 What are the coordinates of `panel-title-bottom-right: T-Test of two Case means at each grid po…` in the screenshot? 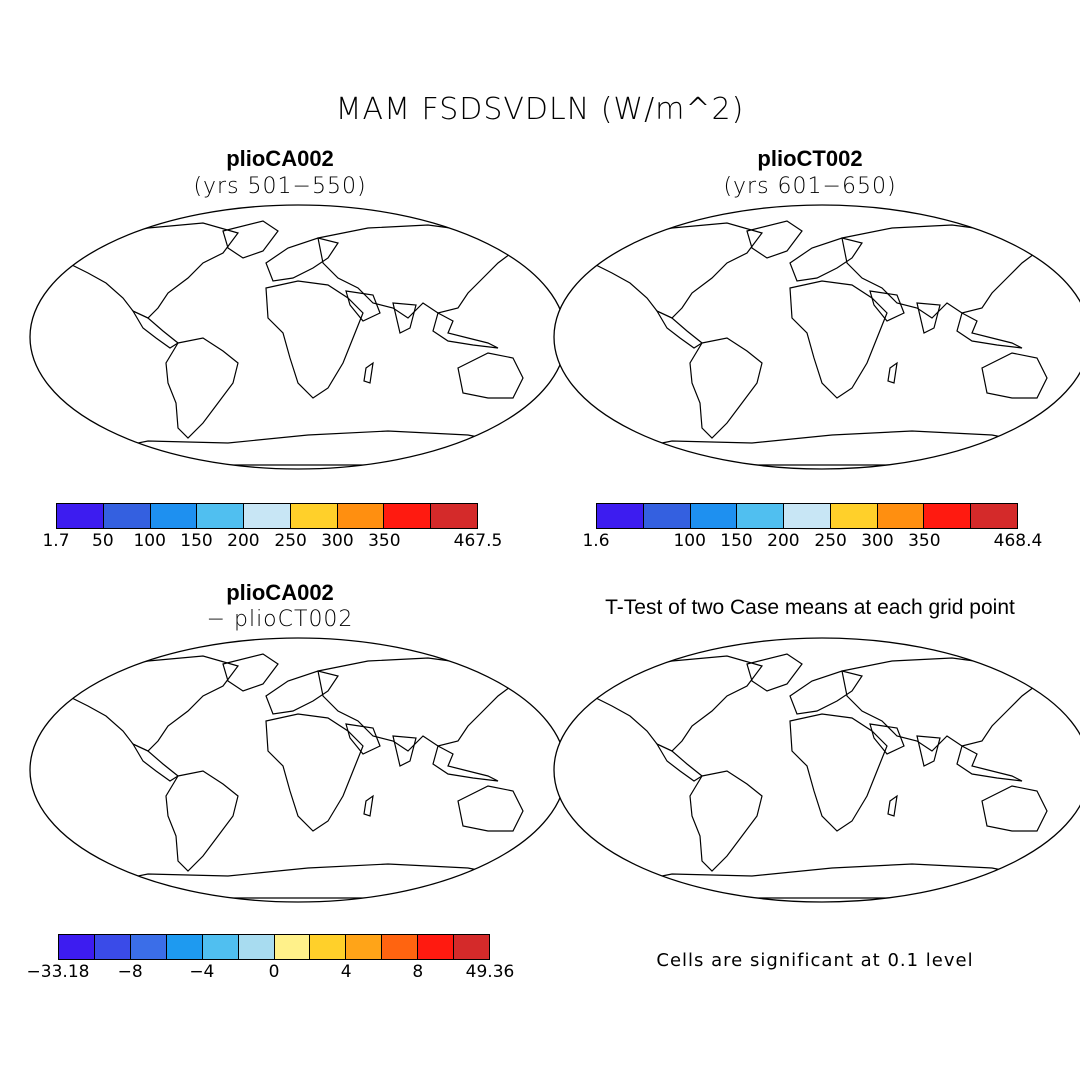 It's located at (810, 607).